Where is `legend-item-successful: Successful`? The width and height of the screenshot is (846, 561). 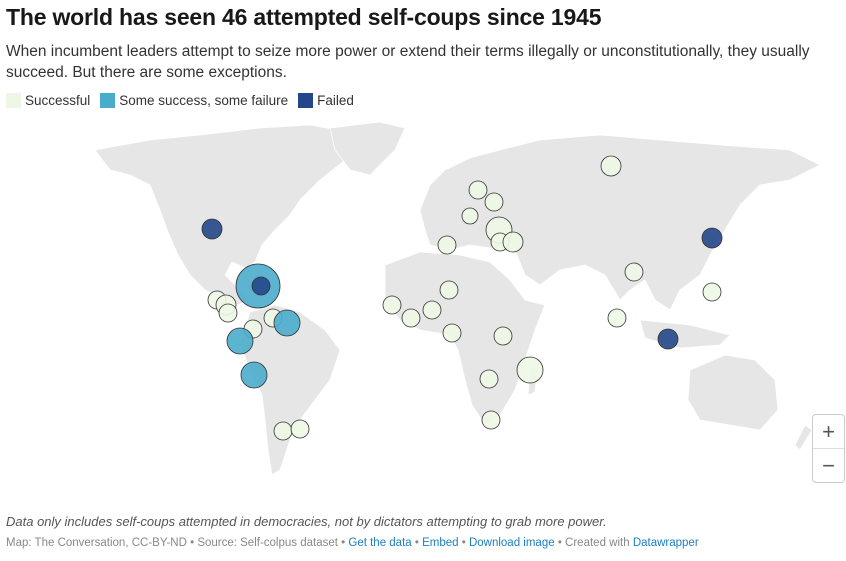 legend-item-successful: Successful is located at coordinates (48, 100).